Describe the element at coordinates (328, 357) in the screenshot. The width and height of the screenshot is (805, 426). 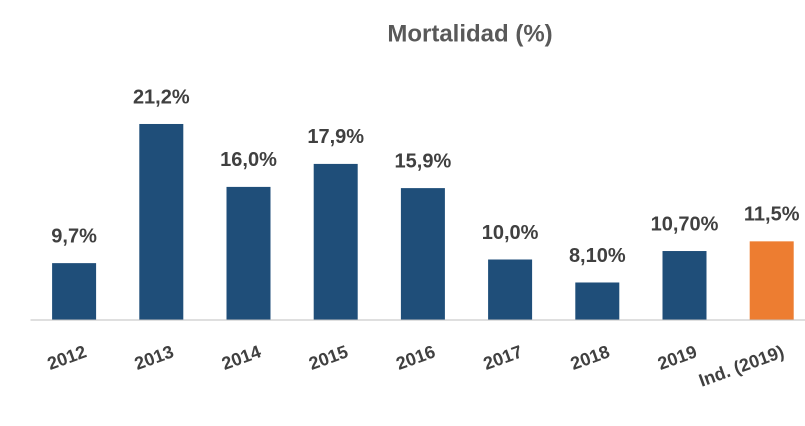
I see `x-tick-label: 2015` at that location.